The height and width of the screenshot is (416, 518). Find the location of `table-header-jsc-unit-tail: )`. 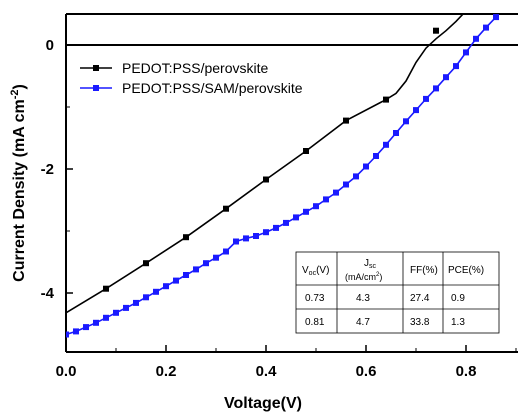

table-header-jsc-unit-tail: ) is located at coordinates (380, 277).